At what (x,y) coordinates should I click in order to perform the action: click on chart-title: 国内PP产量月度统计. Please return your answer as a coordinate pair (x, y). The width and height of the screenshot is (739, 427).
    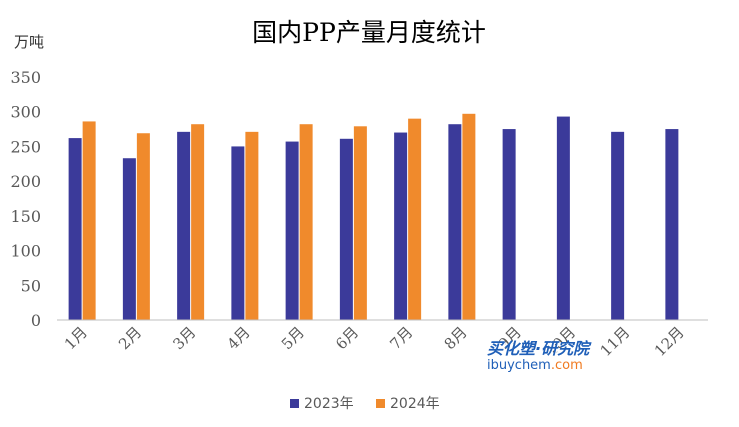
    Looking at the image, I should click on (369, 32).